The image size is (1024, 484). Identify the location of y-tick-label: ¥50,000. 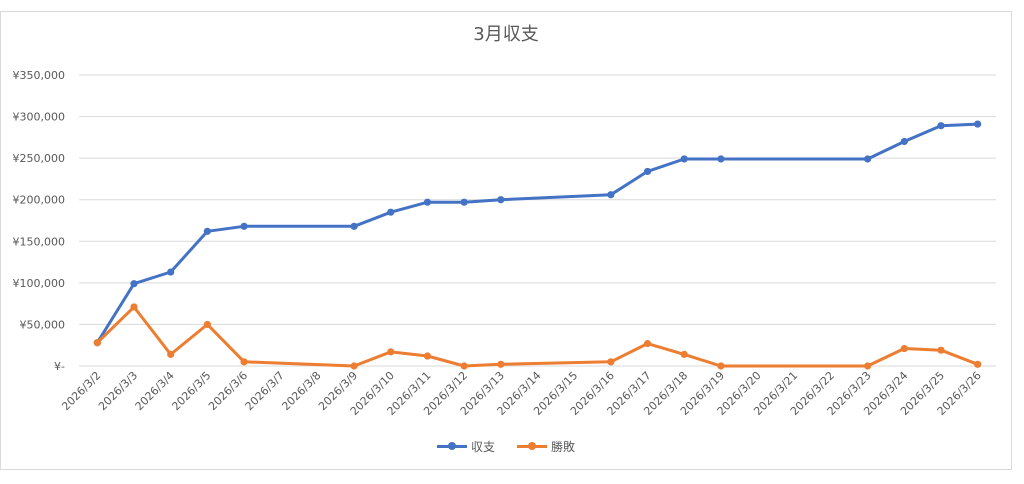
(43, 324).